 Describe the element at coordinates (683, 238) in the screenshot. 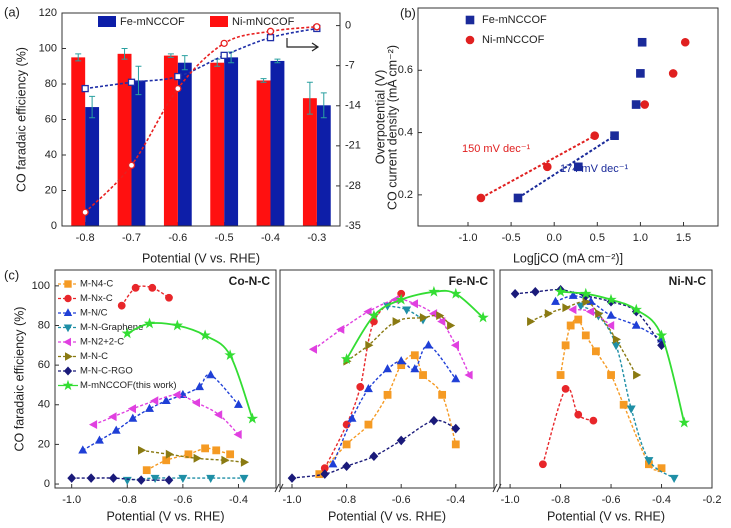

I see `x-tick-label: 1.5` at that location.